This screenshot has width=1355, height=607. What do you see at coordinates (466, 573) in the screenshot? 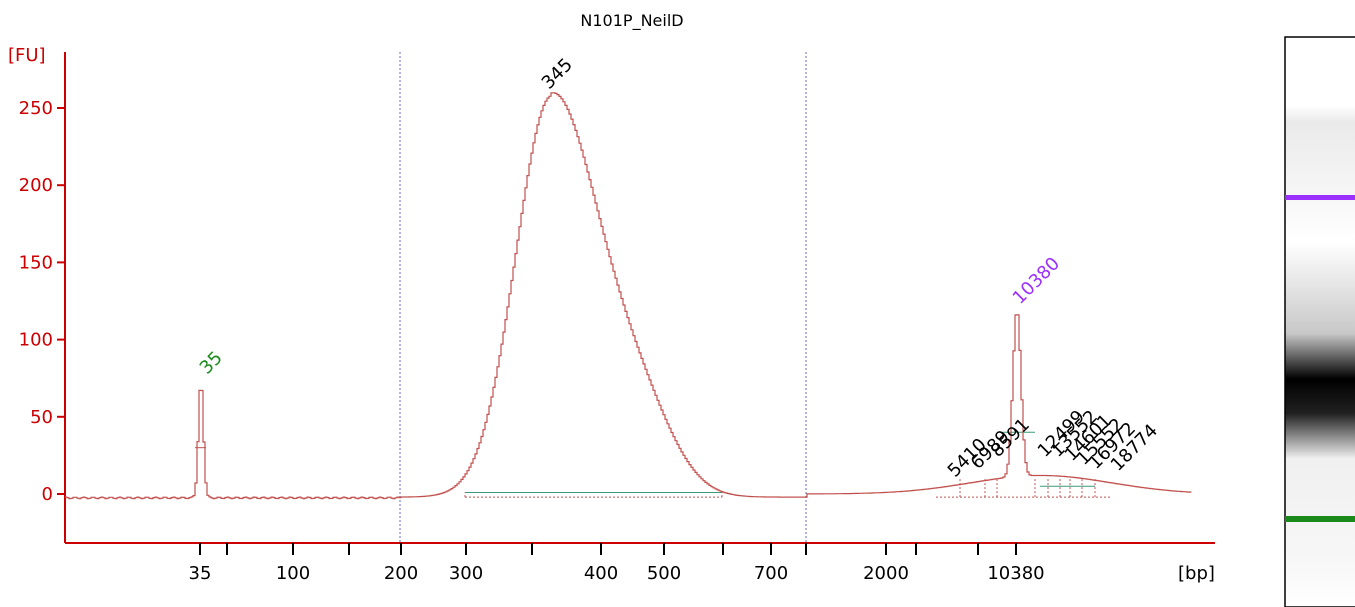
I see `x-tick-label: 300` at bounding box center [466, 573].